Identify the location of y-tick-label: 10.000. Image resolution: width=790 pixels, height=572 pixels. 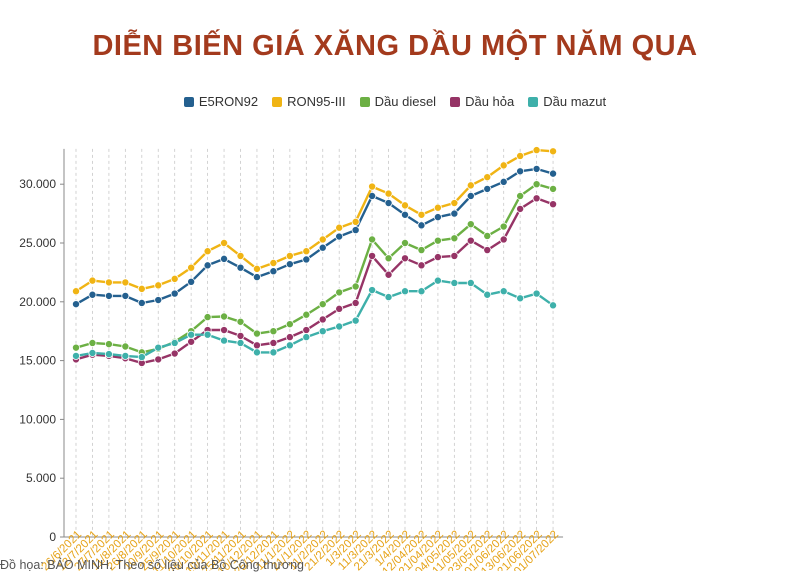
(37, 419).